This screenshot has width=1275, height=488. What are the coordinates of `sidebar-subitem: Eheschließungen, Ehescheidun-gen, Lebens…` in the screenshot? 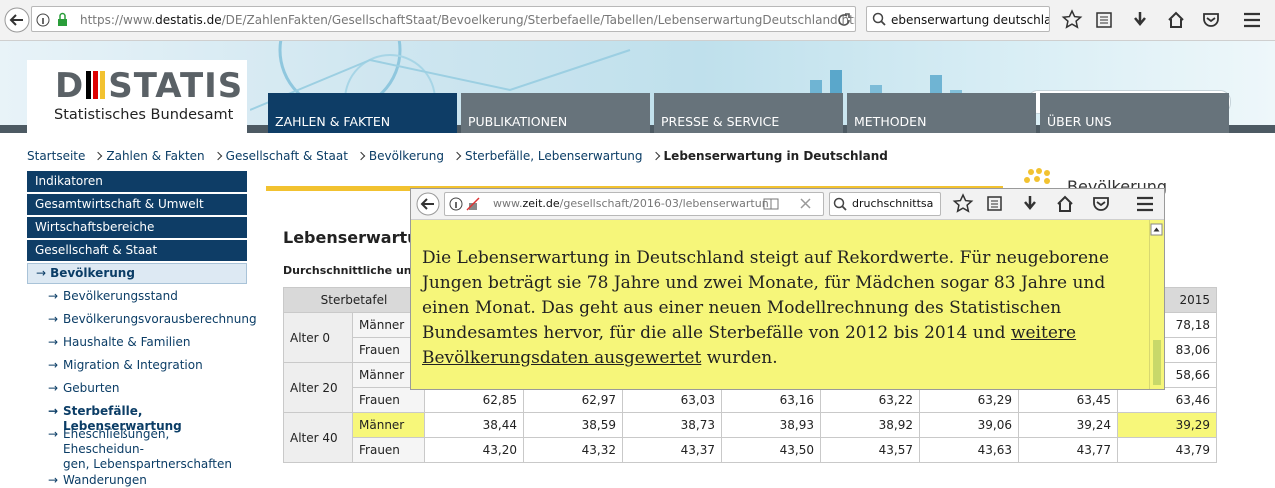 It's located at (148, 449).